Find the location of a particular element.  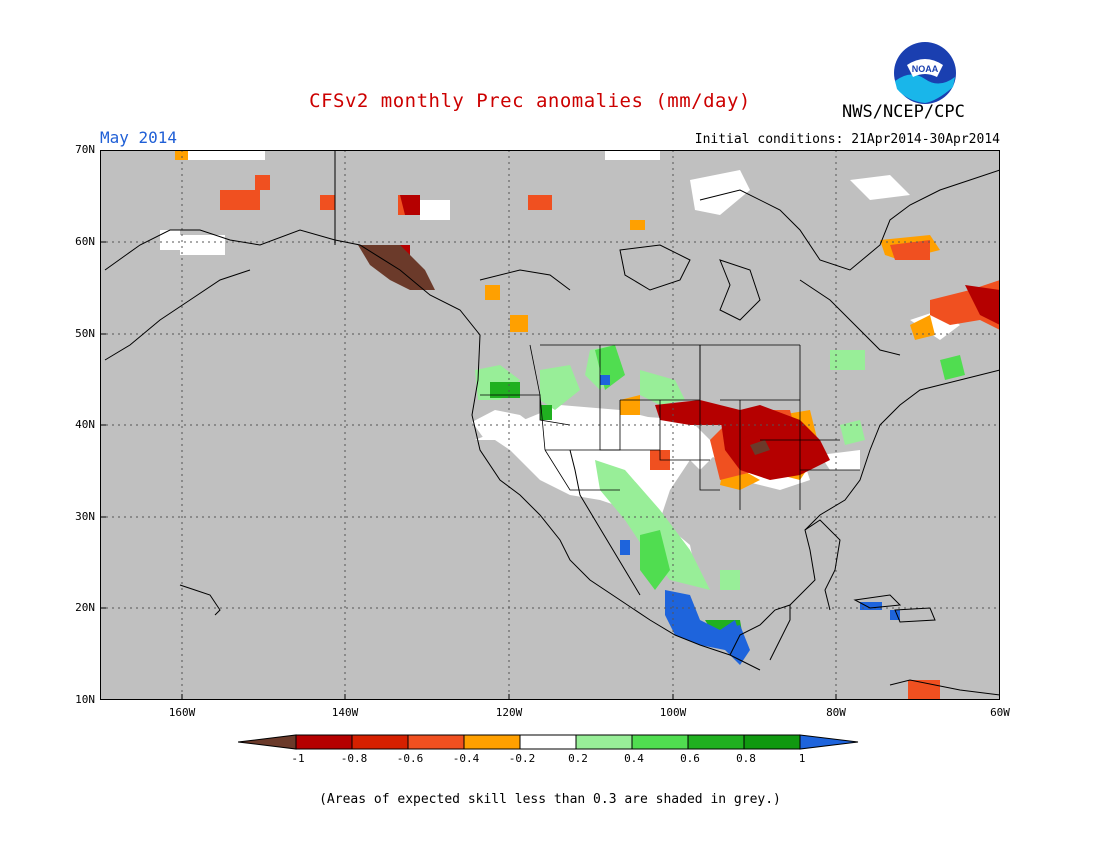

lat-label-60n: 60N is located at coordinates (85, 241).